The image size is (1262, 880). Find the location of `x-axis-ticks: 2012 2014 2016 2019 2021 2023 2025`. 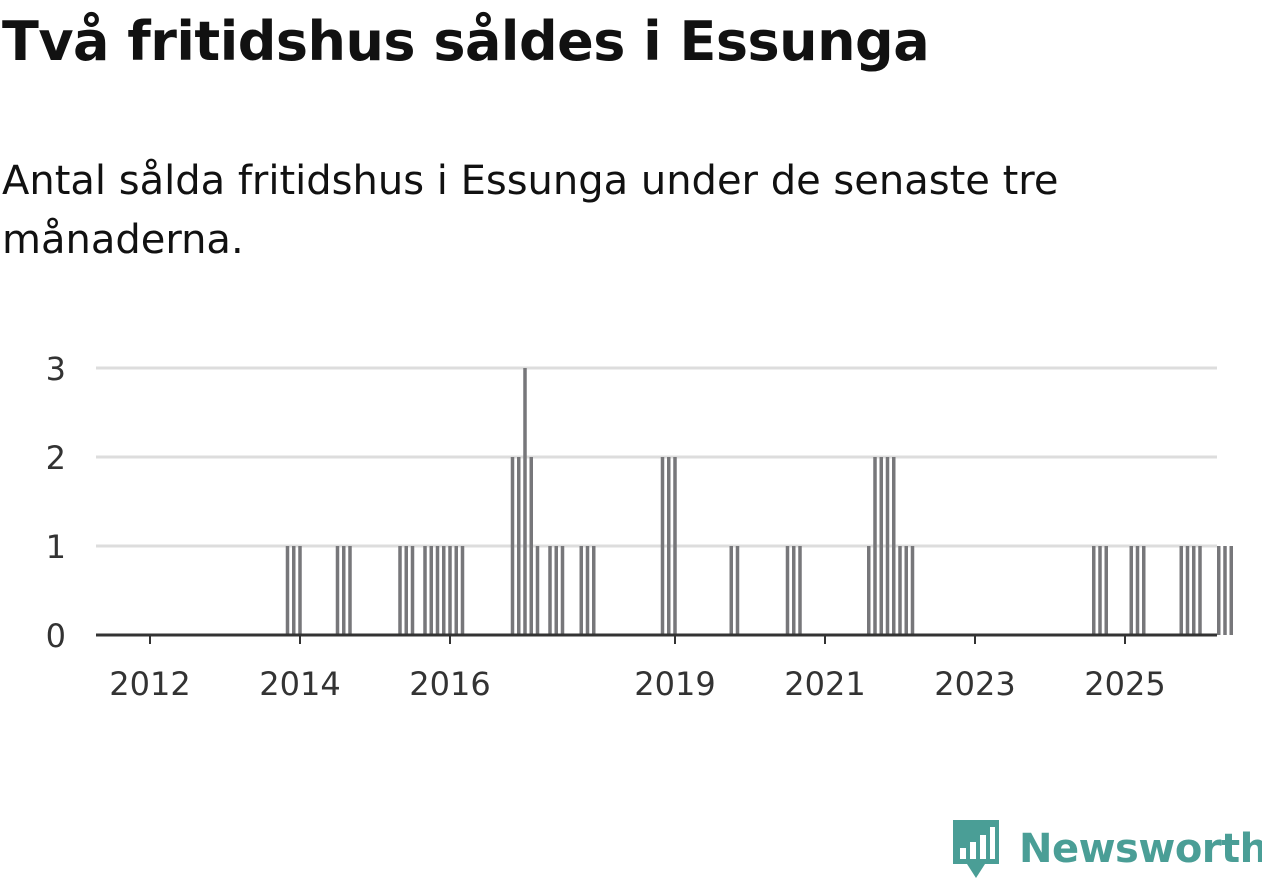

x-axis-ticks: 2012 2014 2016 2019 2021 2023 2025 is located at coordinates (637, 669).